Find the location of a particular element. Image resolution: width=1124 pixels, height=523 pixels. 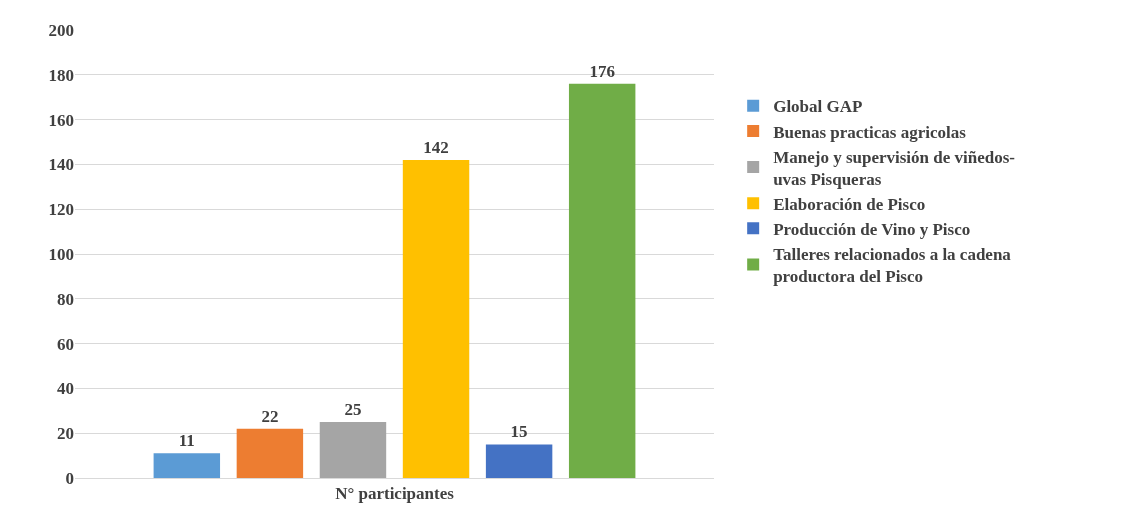

data-label: 142 is located at coordinates (436, 147).